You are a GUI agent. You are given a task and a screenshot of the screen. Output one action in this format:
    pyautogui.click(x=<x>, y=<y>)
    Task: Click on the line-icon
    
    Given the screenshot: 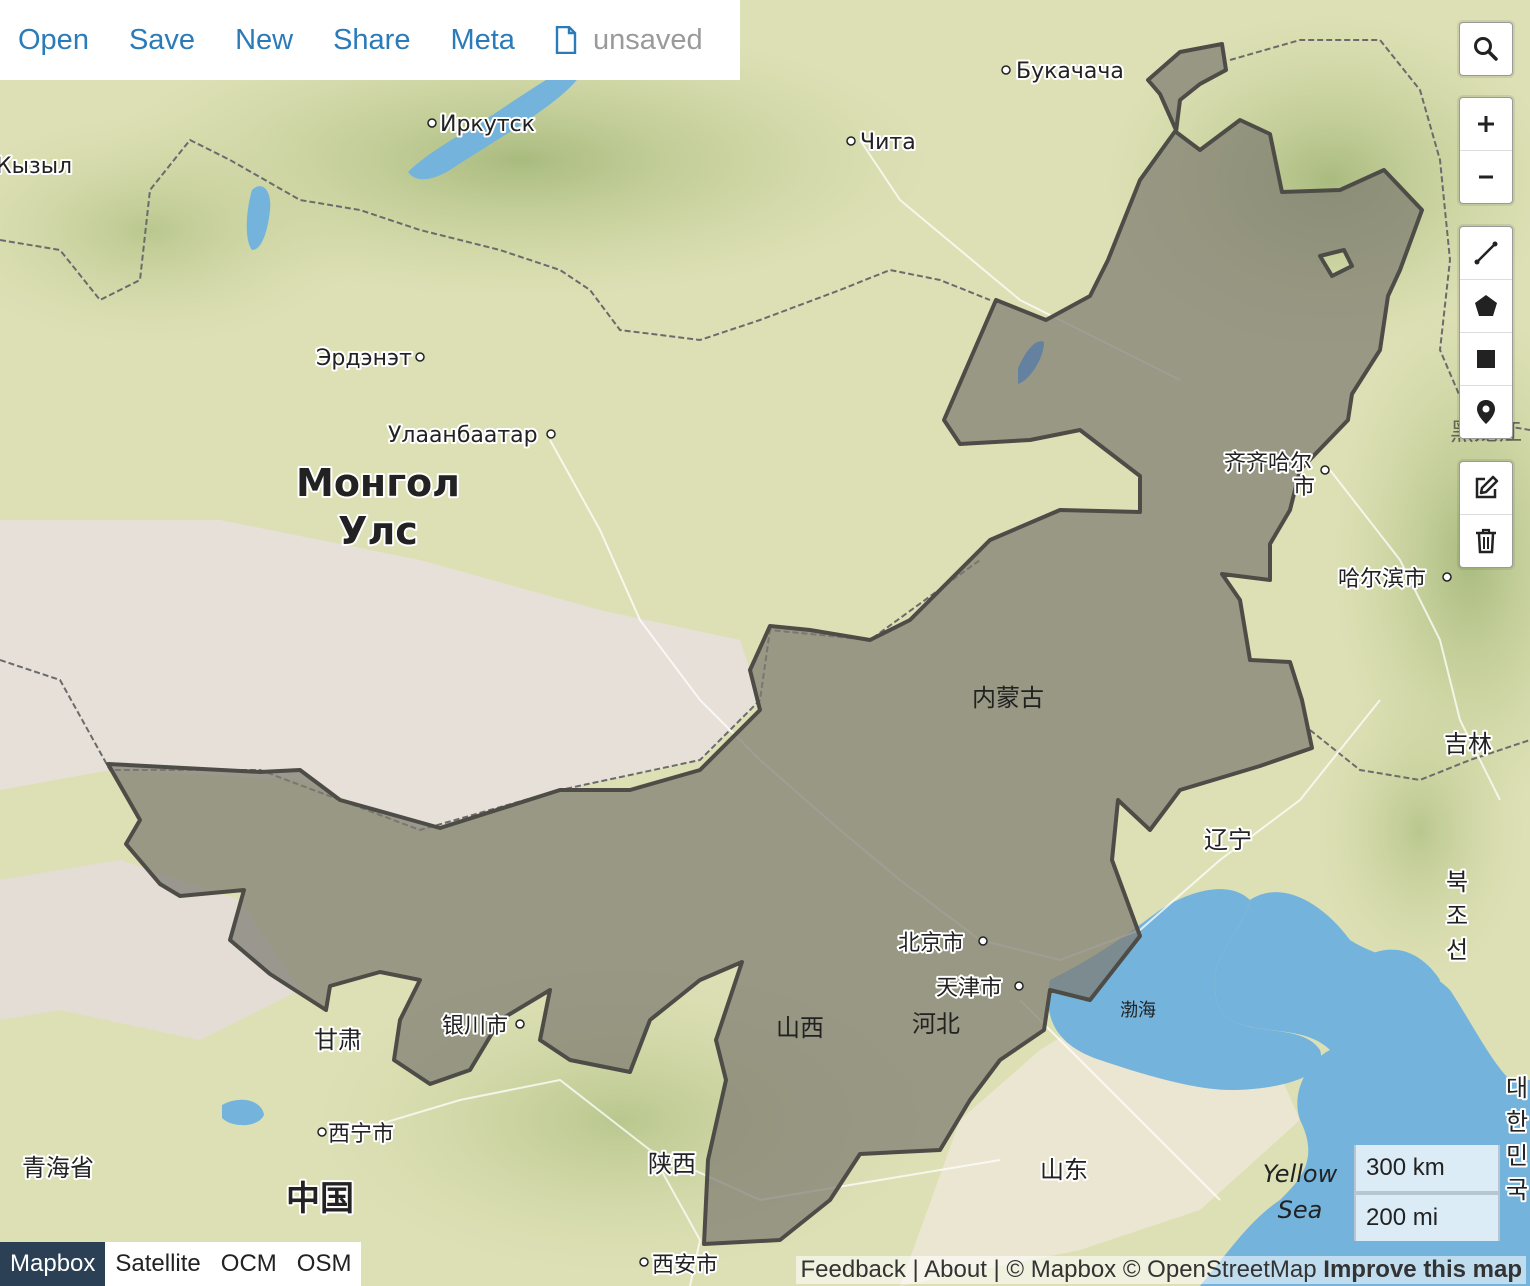 What is the action you would take?
    pyautogui.click(x=1486, y=253)
    